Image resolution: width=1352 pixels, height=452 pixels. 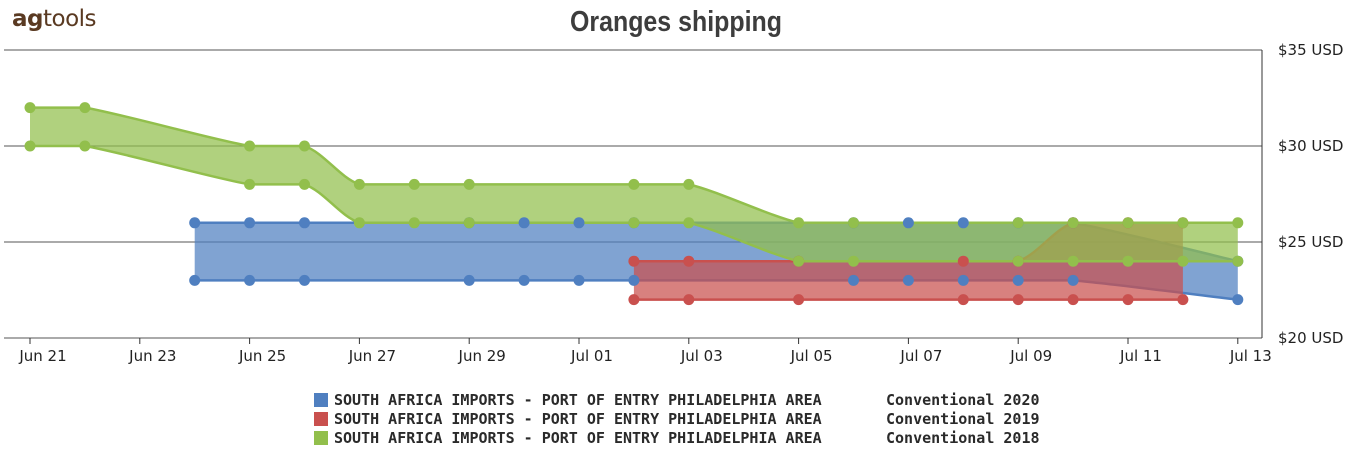 I want to click on y-tick-label: $35 USD, so click(x=1310, y=50).